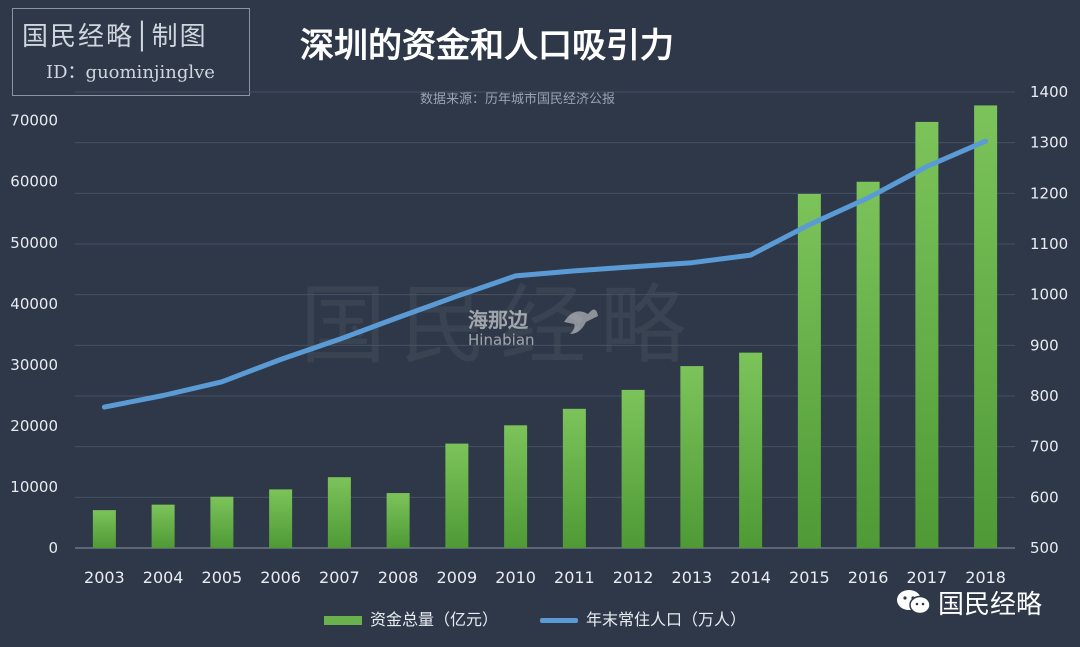  I want to click on left-tick-label: 40000, so click(34, 304).